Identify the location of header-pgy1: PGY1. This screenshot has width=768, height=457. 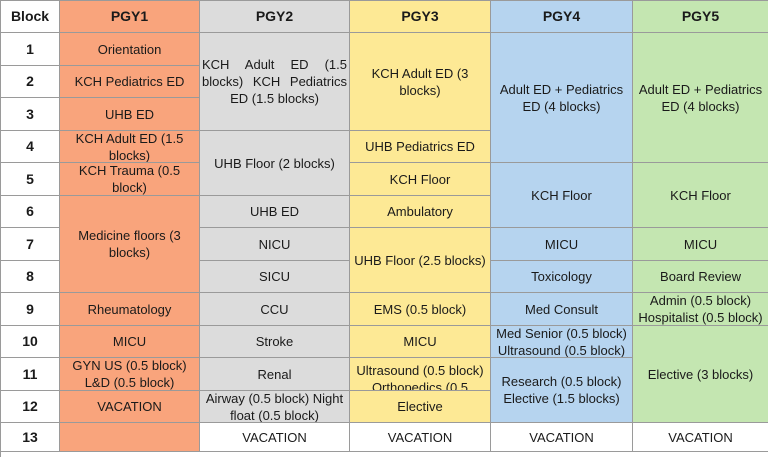
(130, 17).